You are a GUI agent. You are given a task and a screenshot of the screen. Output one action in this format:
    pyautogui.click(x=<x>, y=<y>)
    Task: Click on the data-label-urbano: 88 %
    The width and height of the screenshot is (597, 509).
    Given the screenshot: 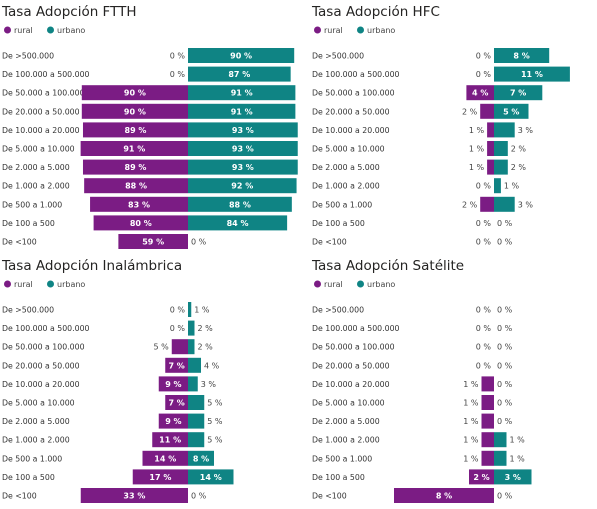 What is the action you would take?
    pyautogui.click(x=240, y=204)
    